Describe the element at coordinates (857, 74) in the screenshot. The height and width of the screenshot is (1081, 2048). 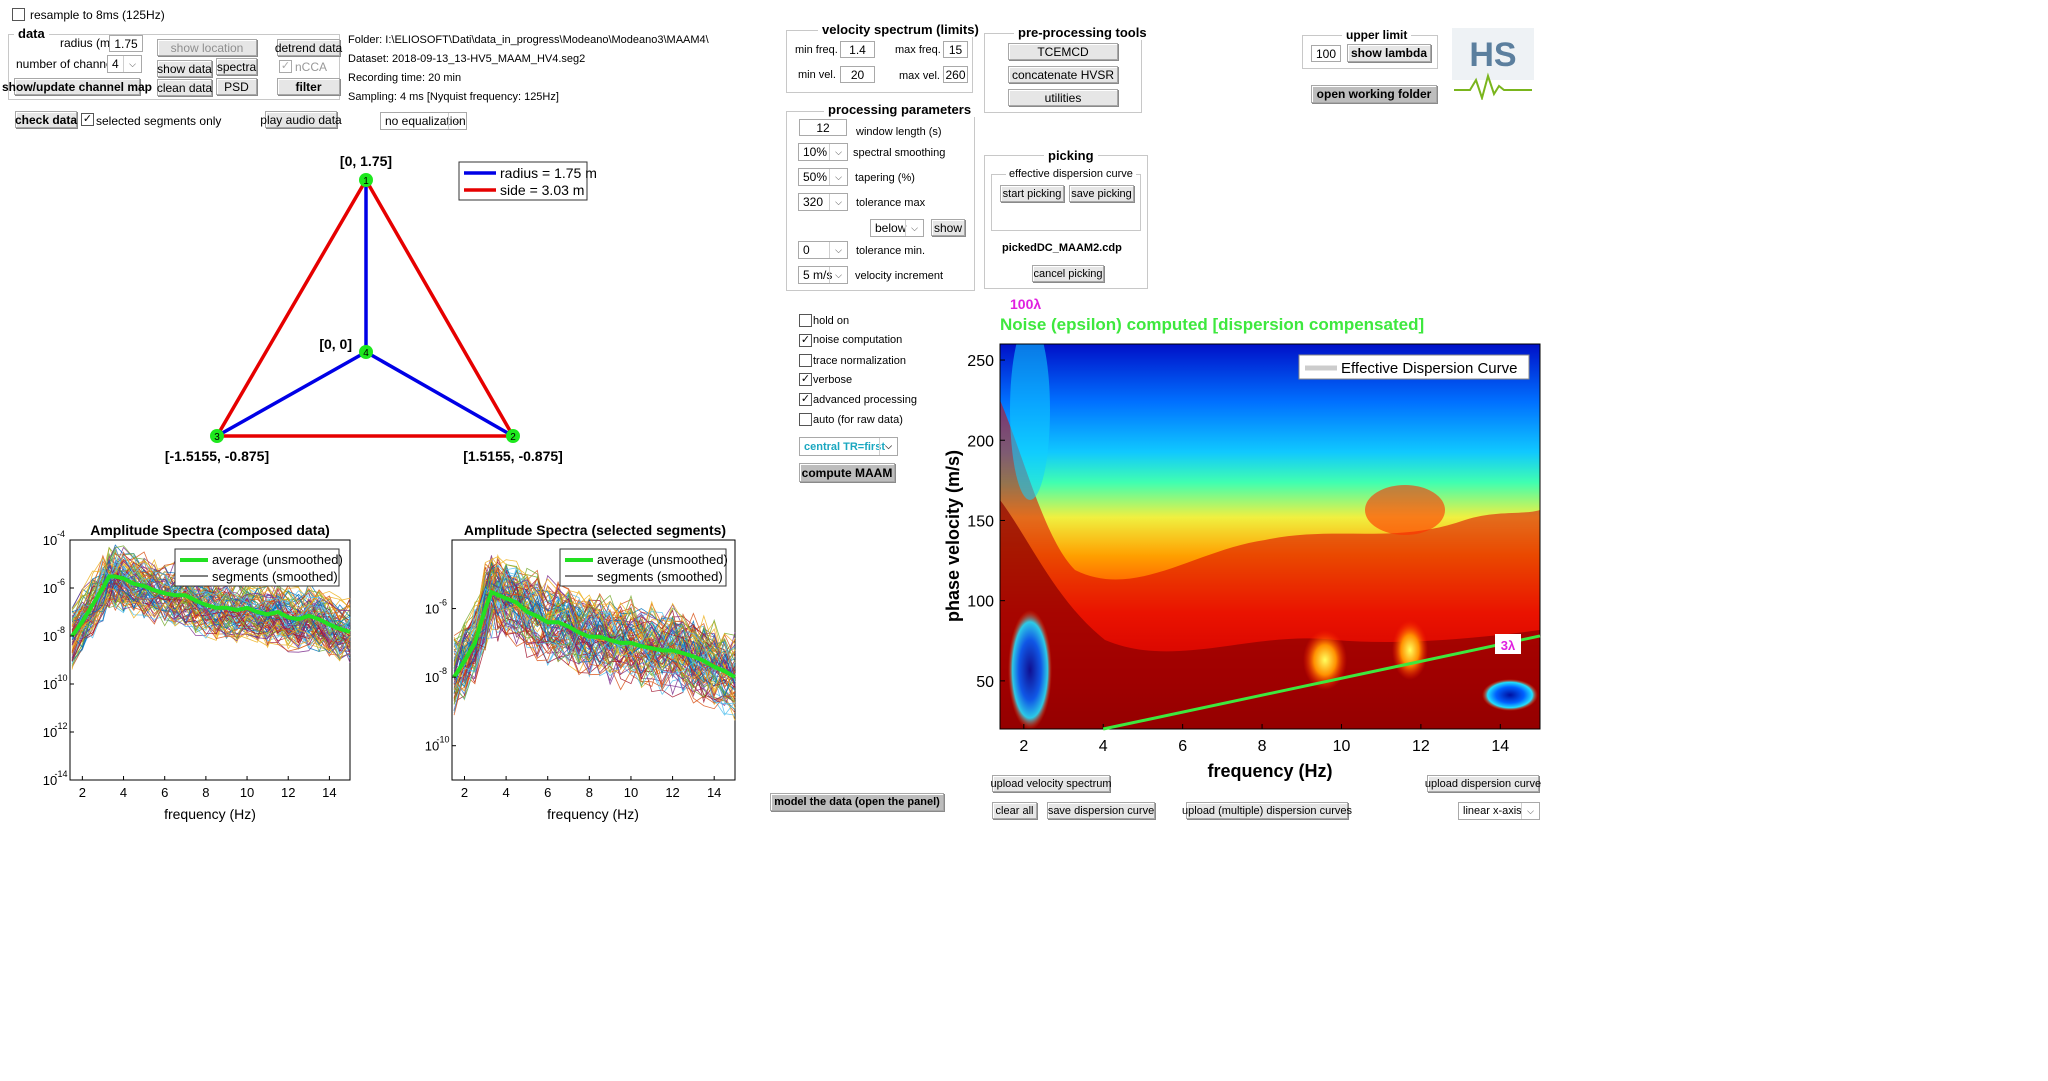
I see `min-vel-input: 20` at that location.